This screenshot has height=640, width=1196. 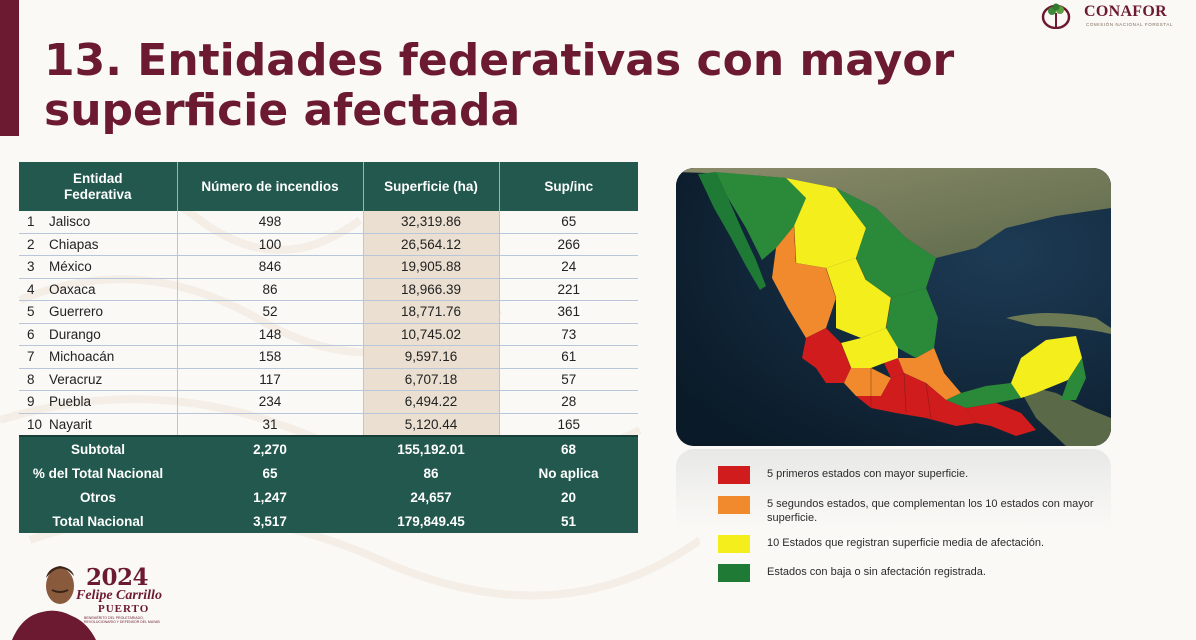 What do you see at coordinates (98, 186) in the screenshot?
I see `column-header: Entidad Federativa` at bounding box center [98, 186].